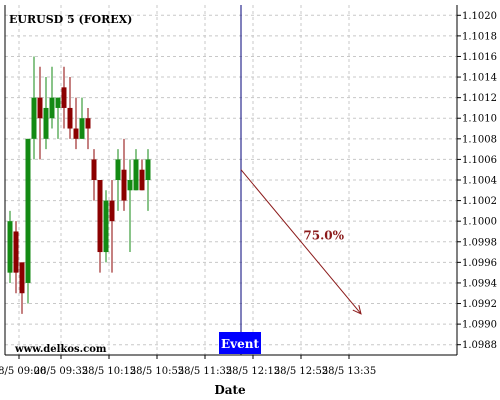 This screenshot has height=400, width=500. What do you see at coordinates (479, 57) in the screenshot?
I see `y-tick-label: 1.1016` at bounding box center [479, 57].